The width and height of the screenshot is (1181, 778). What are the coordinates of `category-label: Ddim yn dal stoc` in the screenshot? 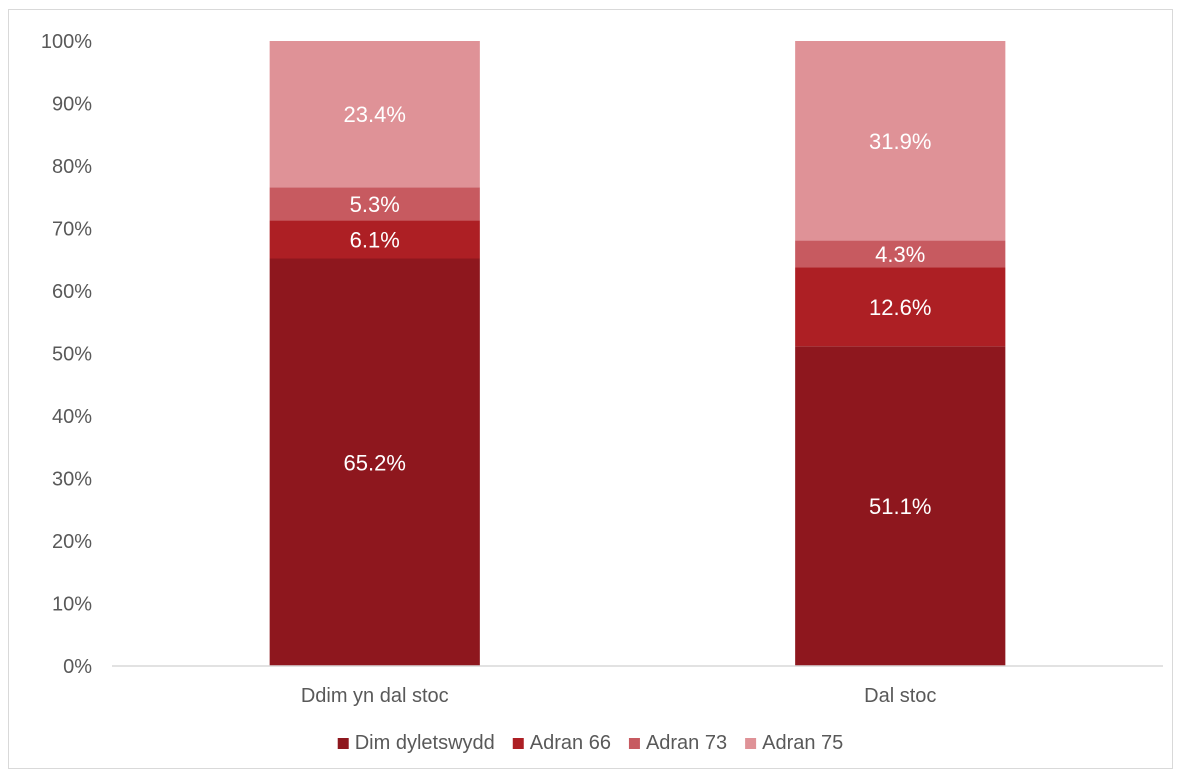 It's located at (375, 696).